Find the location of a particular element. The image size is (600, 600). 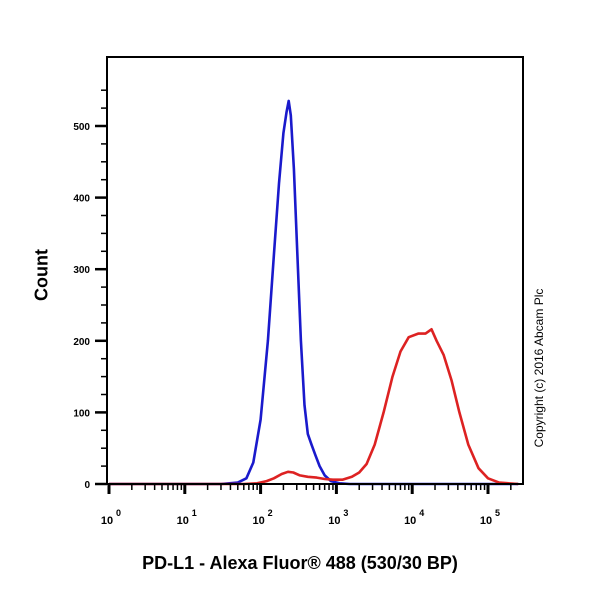

y-tick-label: 200 is located at coordinates (81, 342).